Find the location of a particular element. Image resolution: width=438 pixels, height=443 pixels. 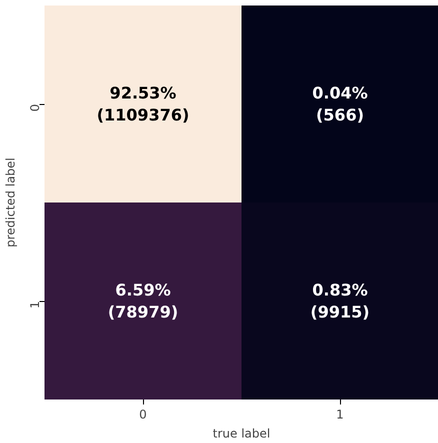

data-label: 6.59% is located at coordinates (143, 290).